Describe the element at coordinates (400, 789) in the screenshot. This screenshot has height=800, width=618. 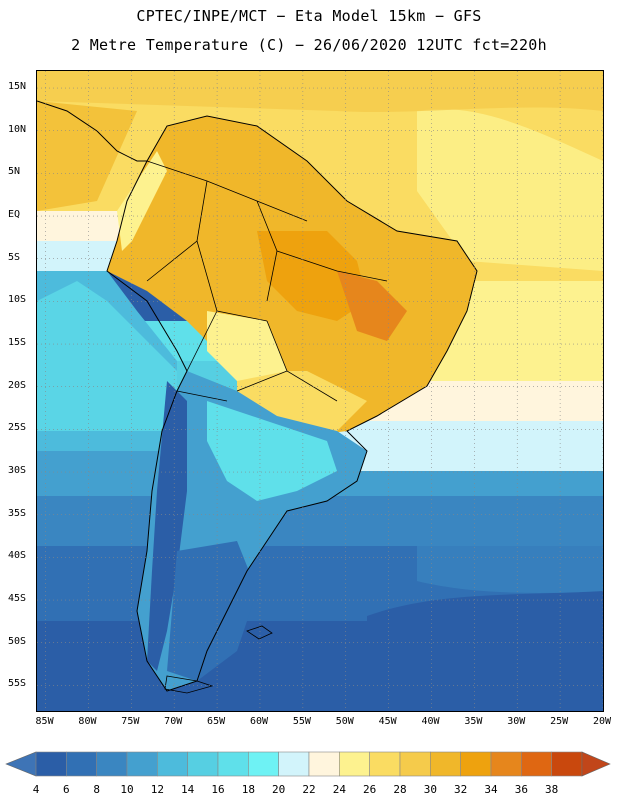
I see `colorbar-label-28: 28` at that location.